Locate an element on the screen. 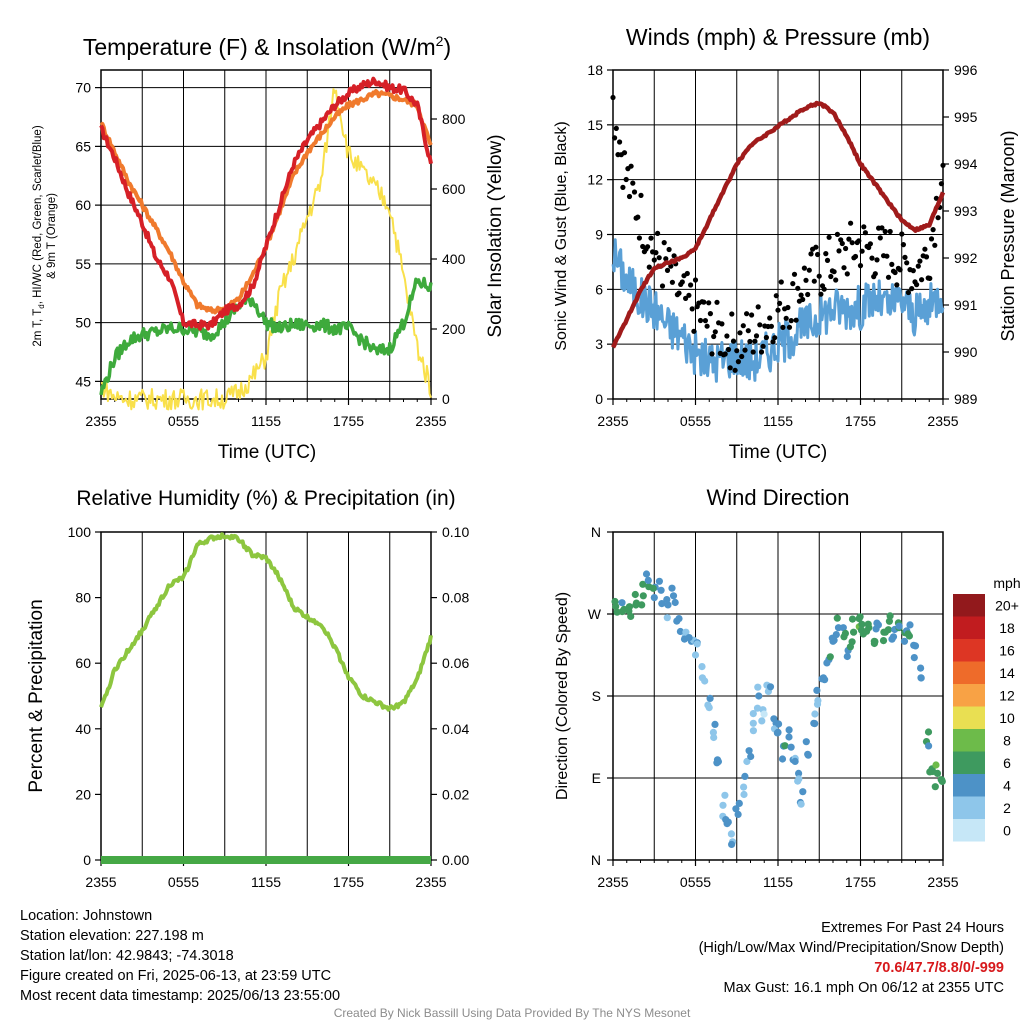 This screenshot has height=1024, width=1024. dir-ytick-label: E is located at coordinates (596, 778).